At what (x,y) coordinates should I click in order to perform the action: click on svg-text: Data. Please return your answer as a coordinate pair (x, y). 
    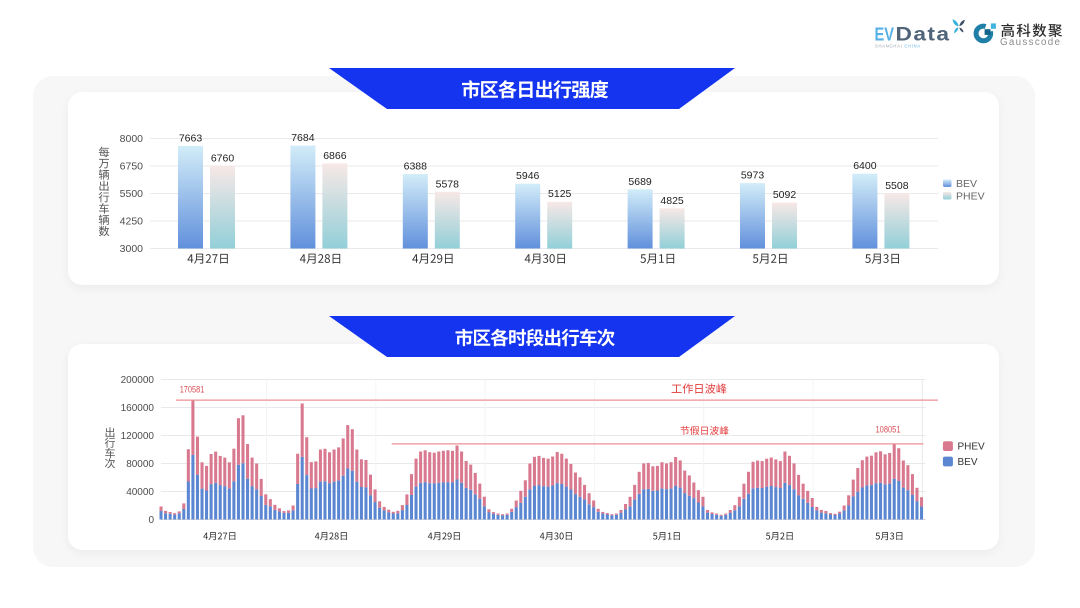
    Looking at the image, I should click on (923, 35).